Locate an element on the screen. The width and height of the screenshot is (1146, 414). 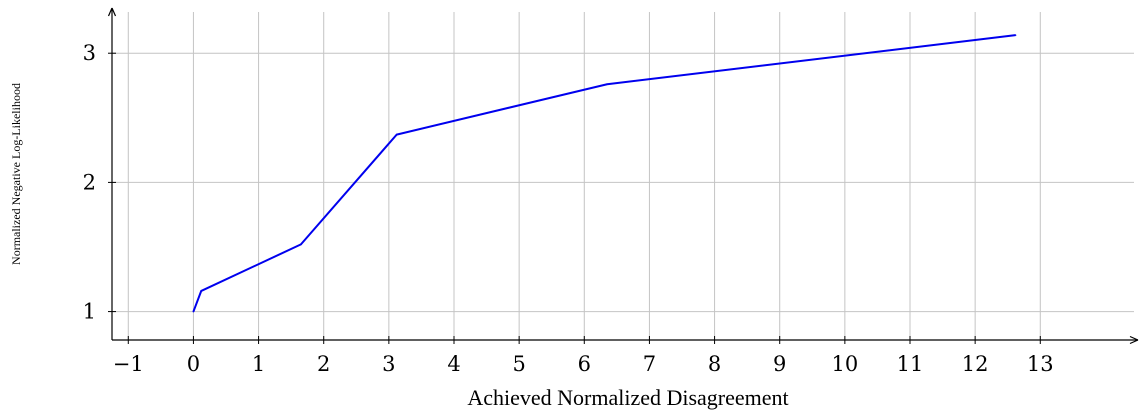
x-tick-label: 8 is located at coordinates (714, 364).